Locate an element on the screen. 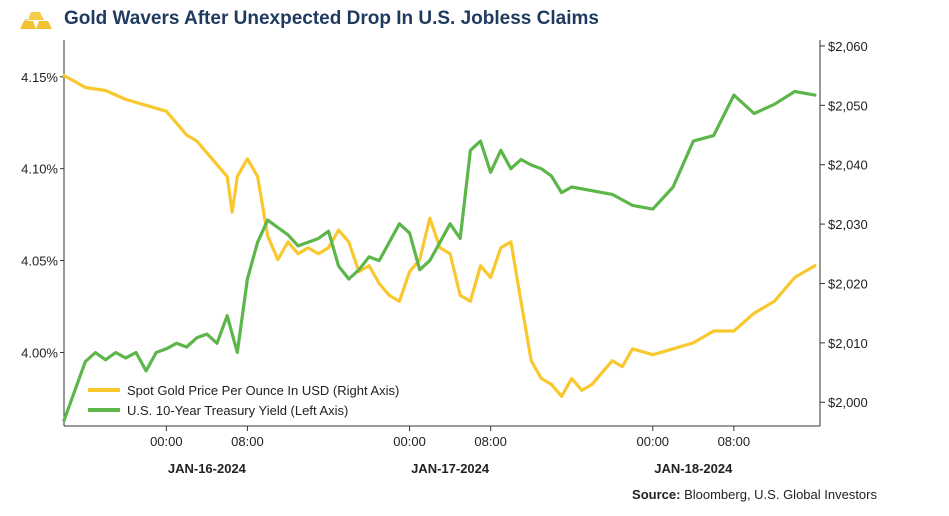  right-tick-label: $2,060 is located at coordinates (848, 46).